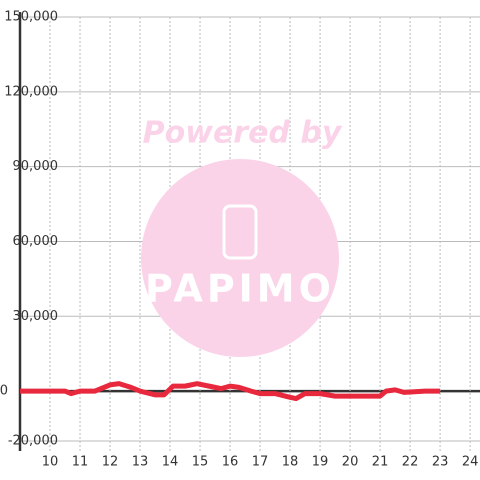 The height and width of the screenshot is (480, 480). Describe the element at coordinates (140, 462) in the screenshot. I see `x-tick-label: 13` at that location.